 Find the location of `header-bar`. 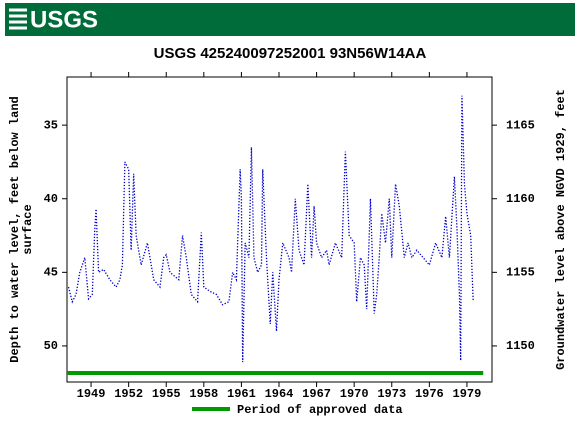

header-bar is located at coordinates (290, 19).